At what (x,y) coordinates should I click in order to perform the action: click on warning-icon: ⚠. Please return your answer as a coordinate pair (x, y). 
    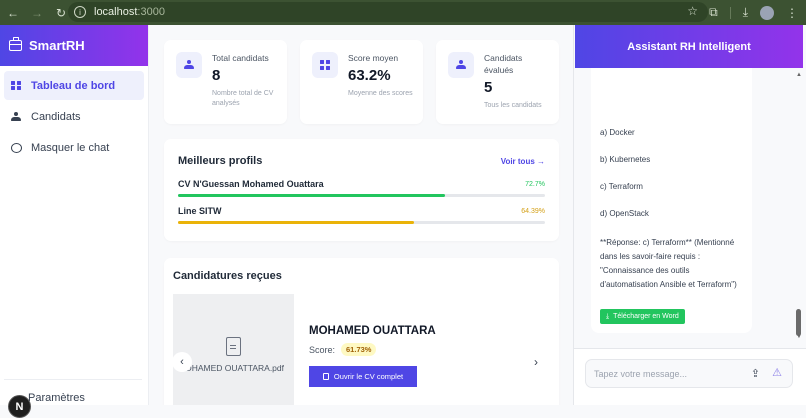
    Looking at the image, I should click on (777, 373).